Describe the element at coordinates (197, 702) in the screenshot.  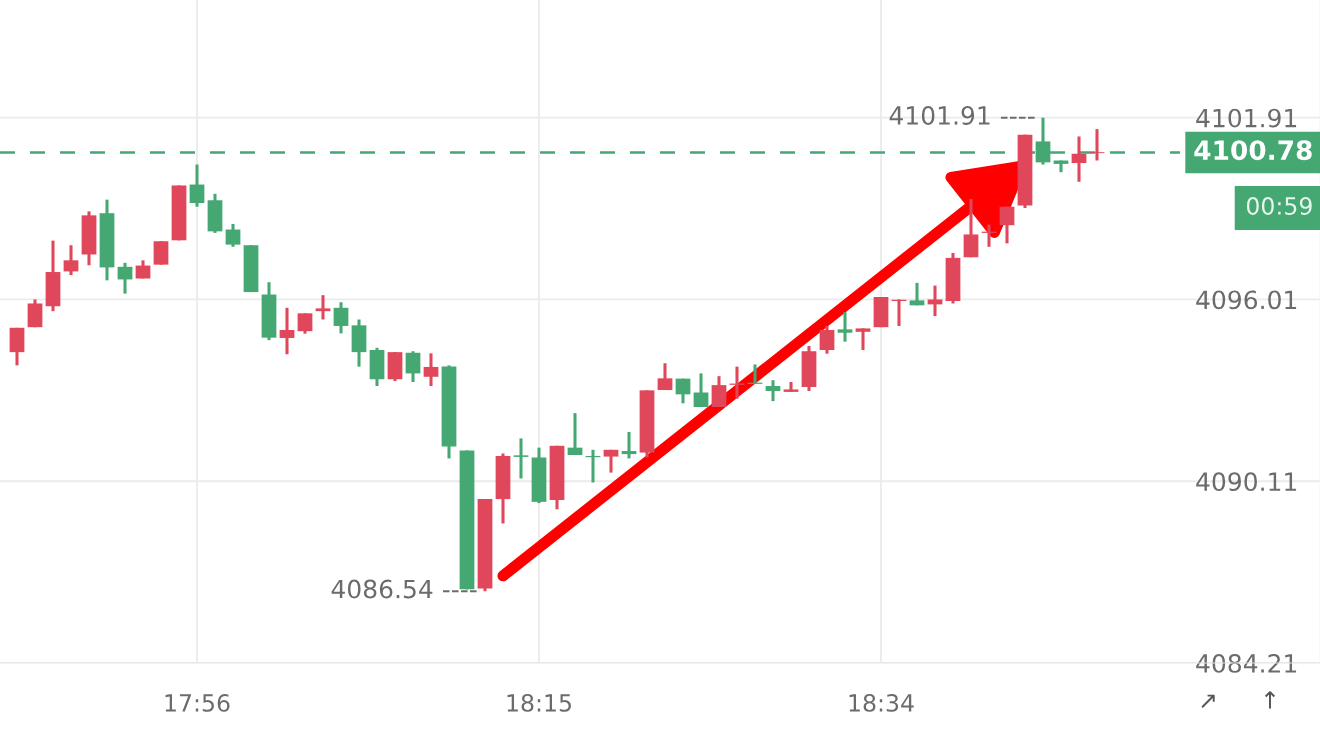
I see `x-tick-label: 17:56` at that location.